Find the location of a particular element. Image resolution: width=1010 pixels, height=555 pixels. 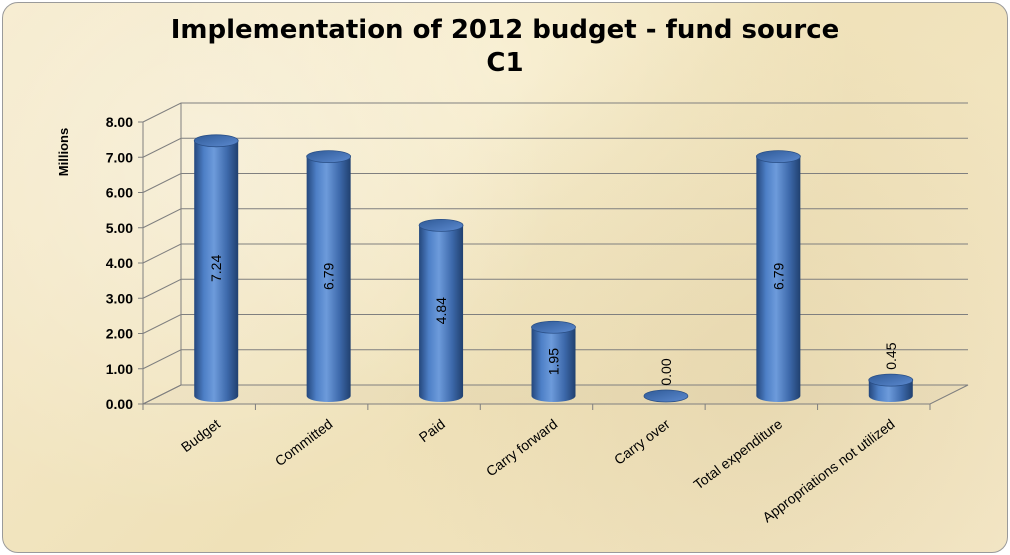

chart-floor is located at coordinates (555, 394).